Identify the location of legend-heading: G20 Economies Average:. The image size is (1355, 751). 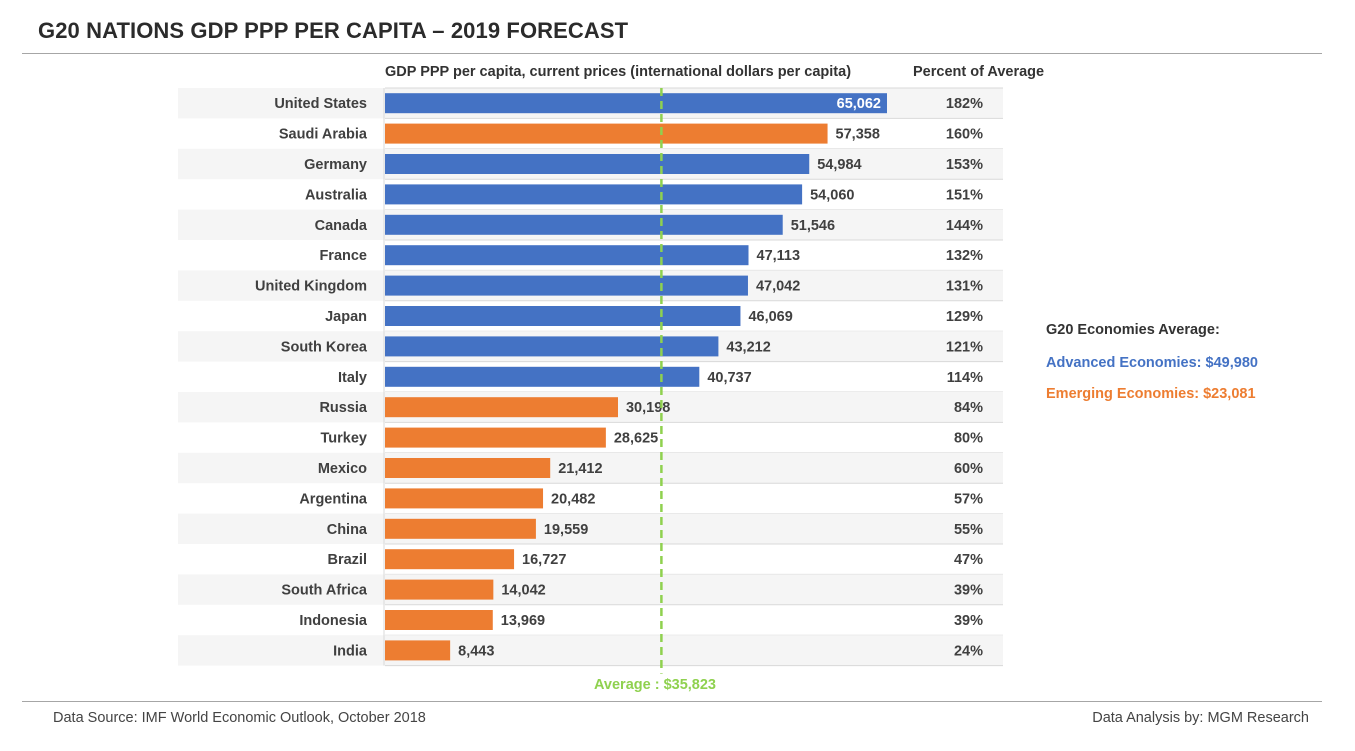
(1133, 330).